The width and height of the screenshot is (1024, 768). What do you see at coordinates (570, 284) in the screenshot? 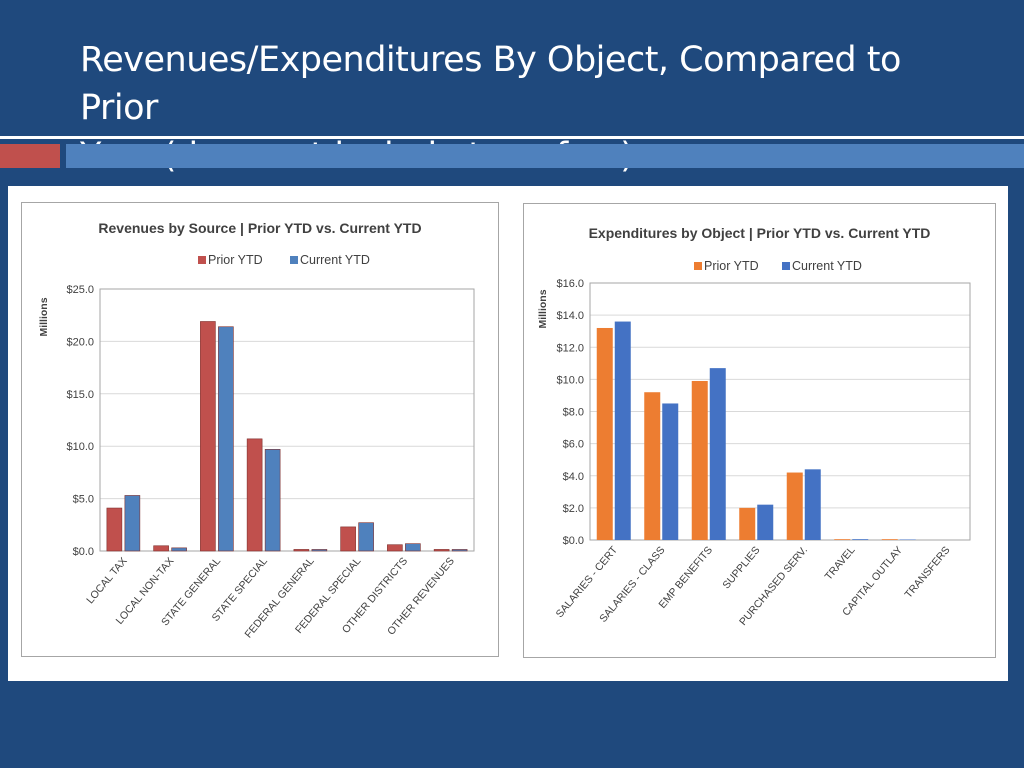
I see `y-tick-label: $16.0` at bounding box center [570, 284].